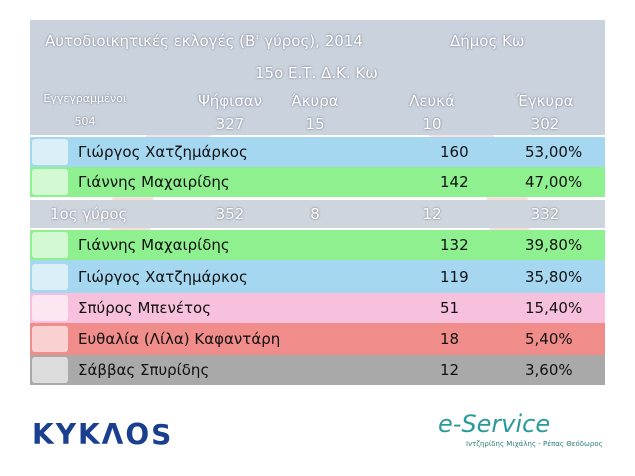 This screenshot has width=635, height=476. I want to click on candidate-row: Σπύρος Μπενέτος 51 15,40%, so click(317, 308).